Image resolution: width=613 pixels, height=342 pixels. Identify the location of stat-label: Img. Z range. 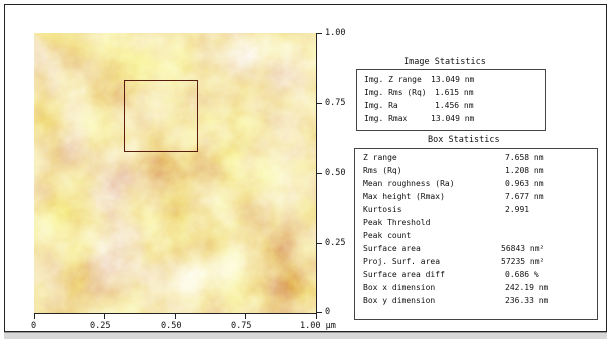
(393, 79).